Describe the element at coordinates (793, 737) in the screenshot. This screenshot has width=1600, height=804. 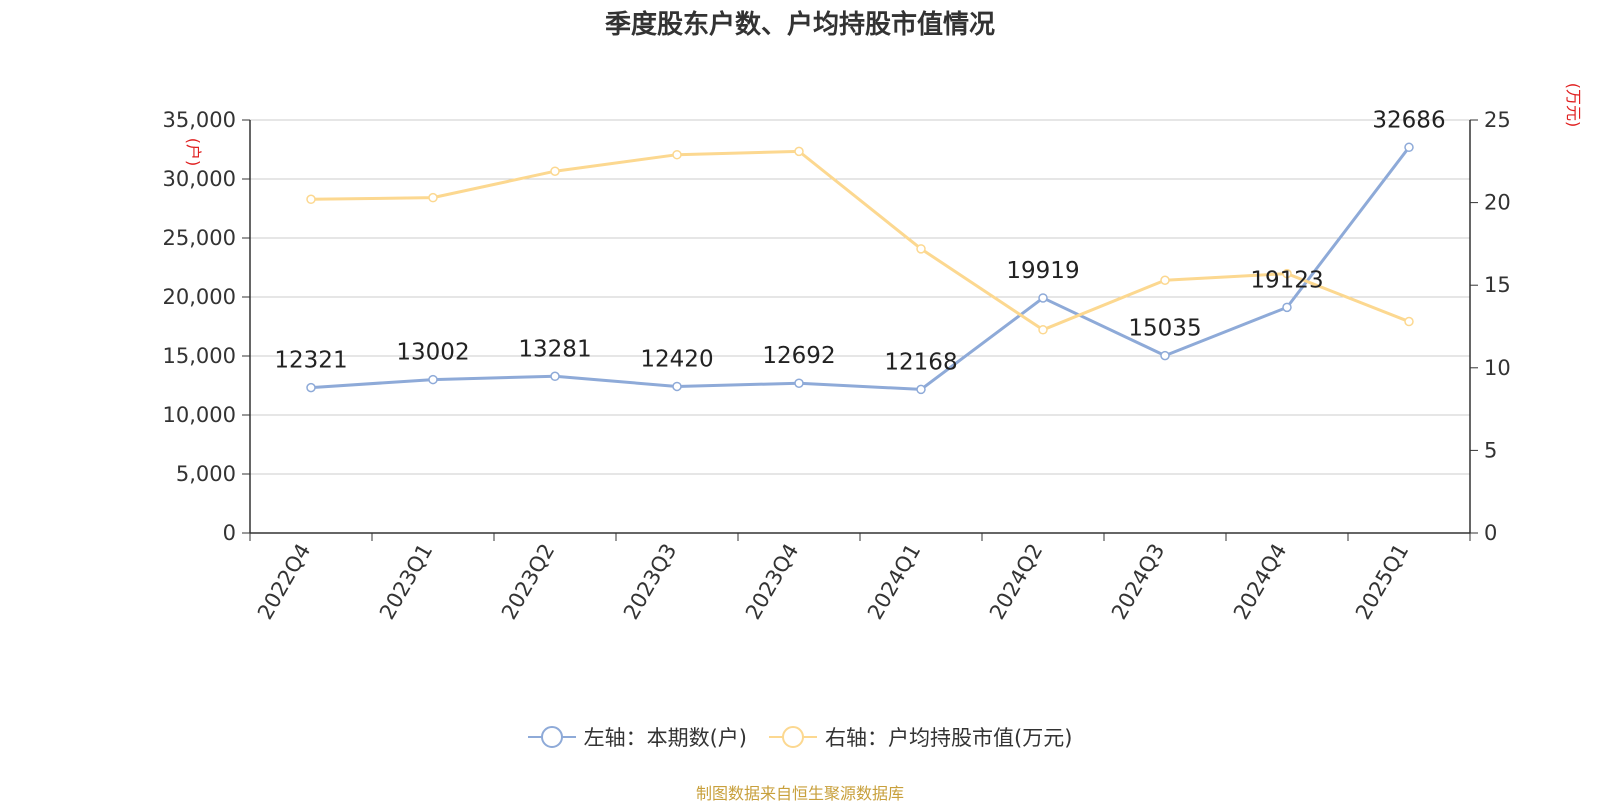
I see `legend-swatch-right-series` at that location.